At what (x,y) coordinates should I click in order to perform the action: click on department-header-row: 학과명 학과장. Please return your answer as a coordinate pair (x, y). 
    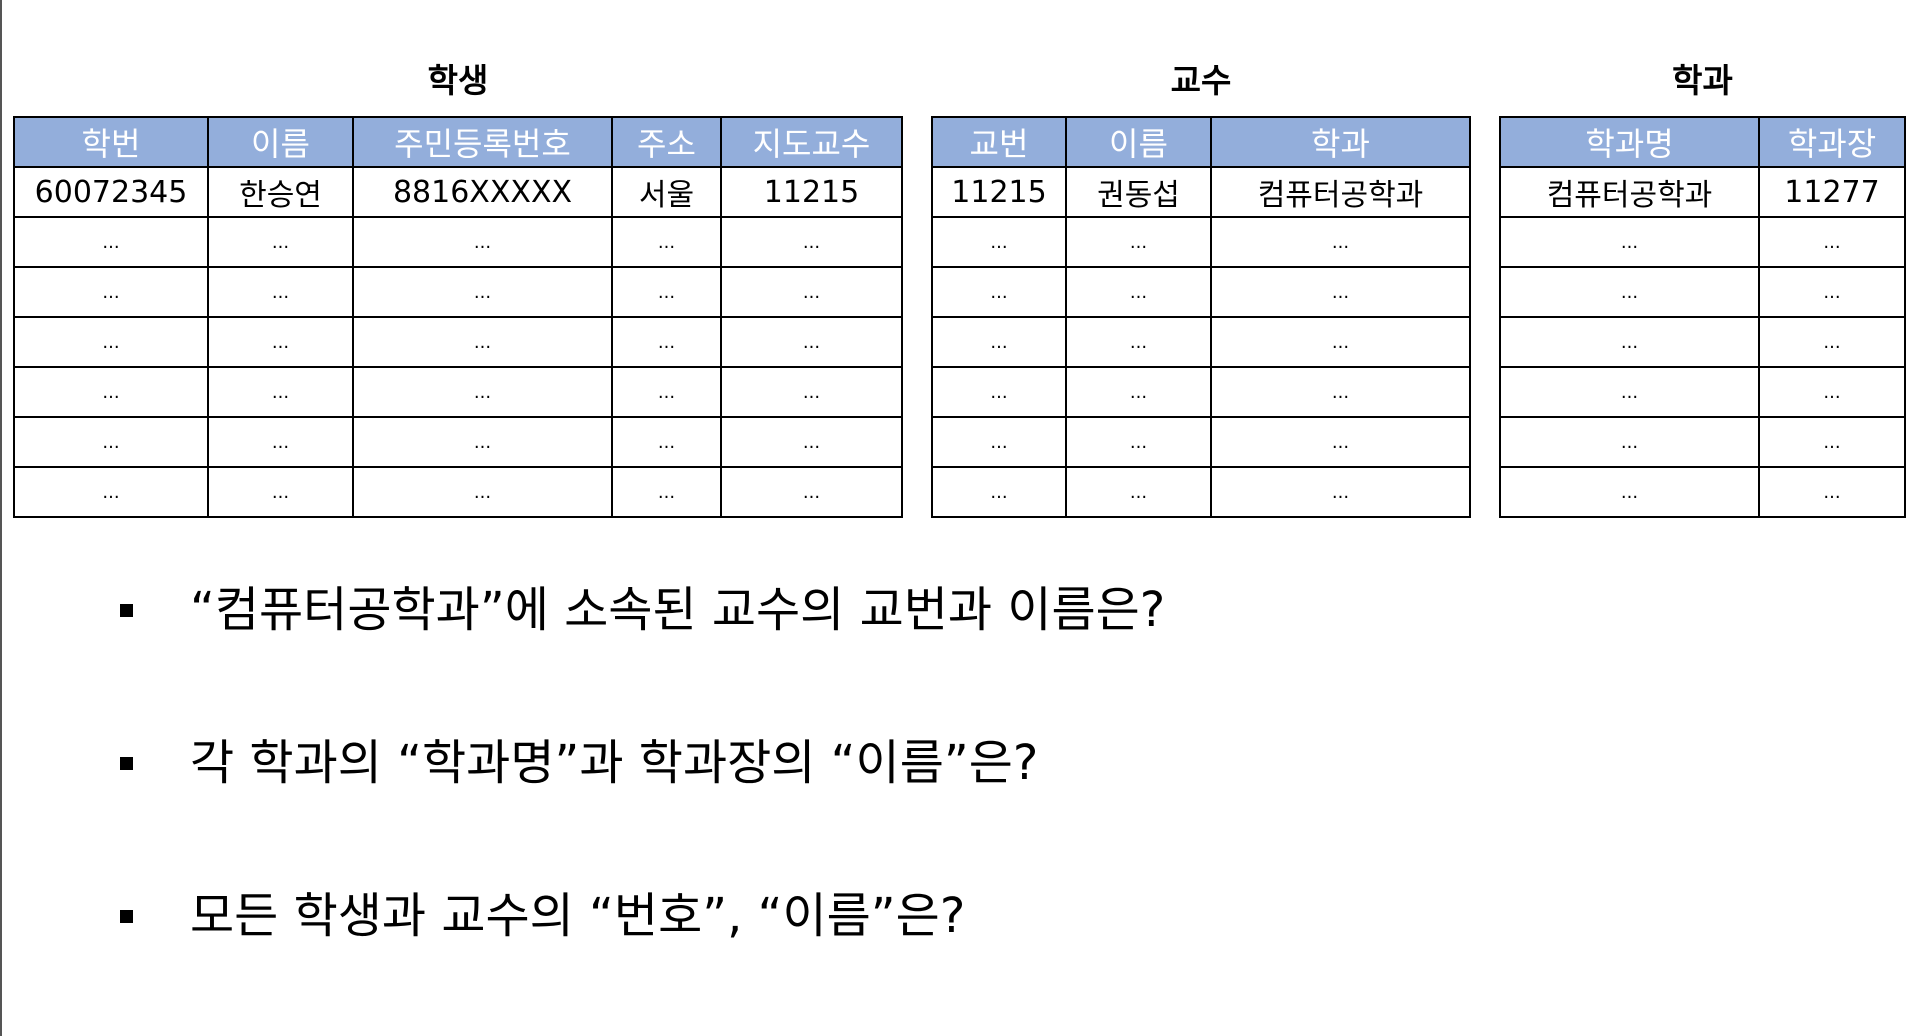
    Looking at the image, I should click on (1702, 142).